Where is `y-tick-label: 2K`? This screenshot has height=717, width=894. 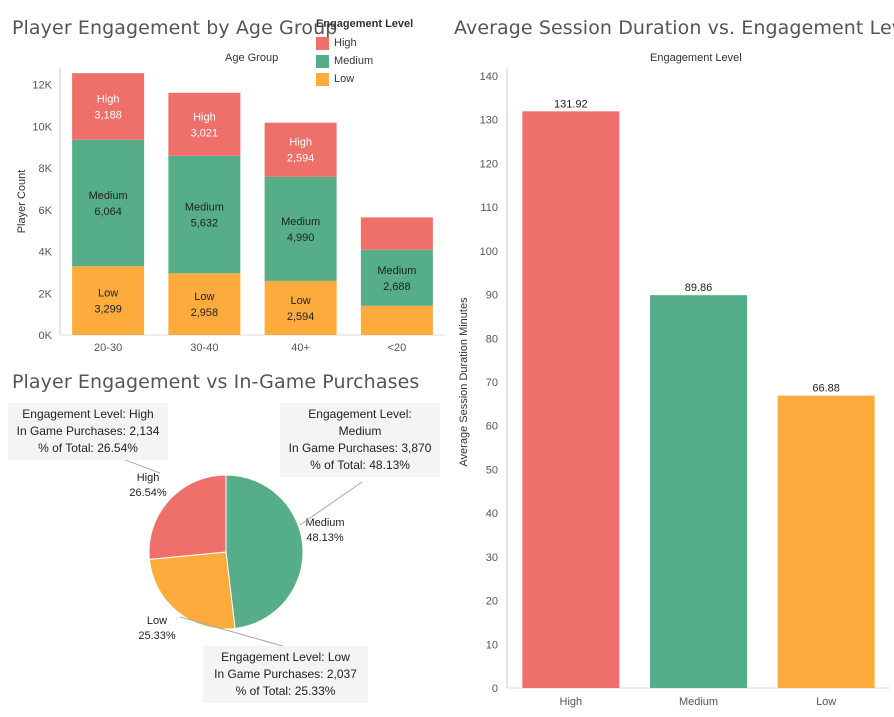
y-tick-label: 2K is located at coordinates (46, 294).